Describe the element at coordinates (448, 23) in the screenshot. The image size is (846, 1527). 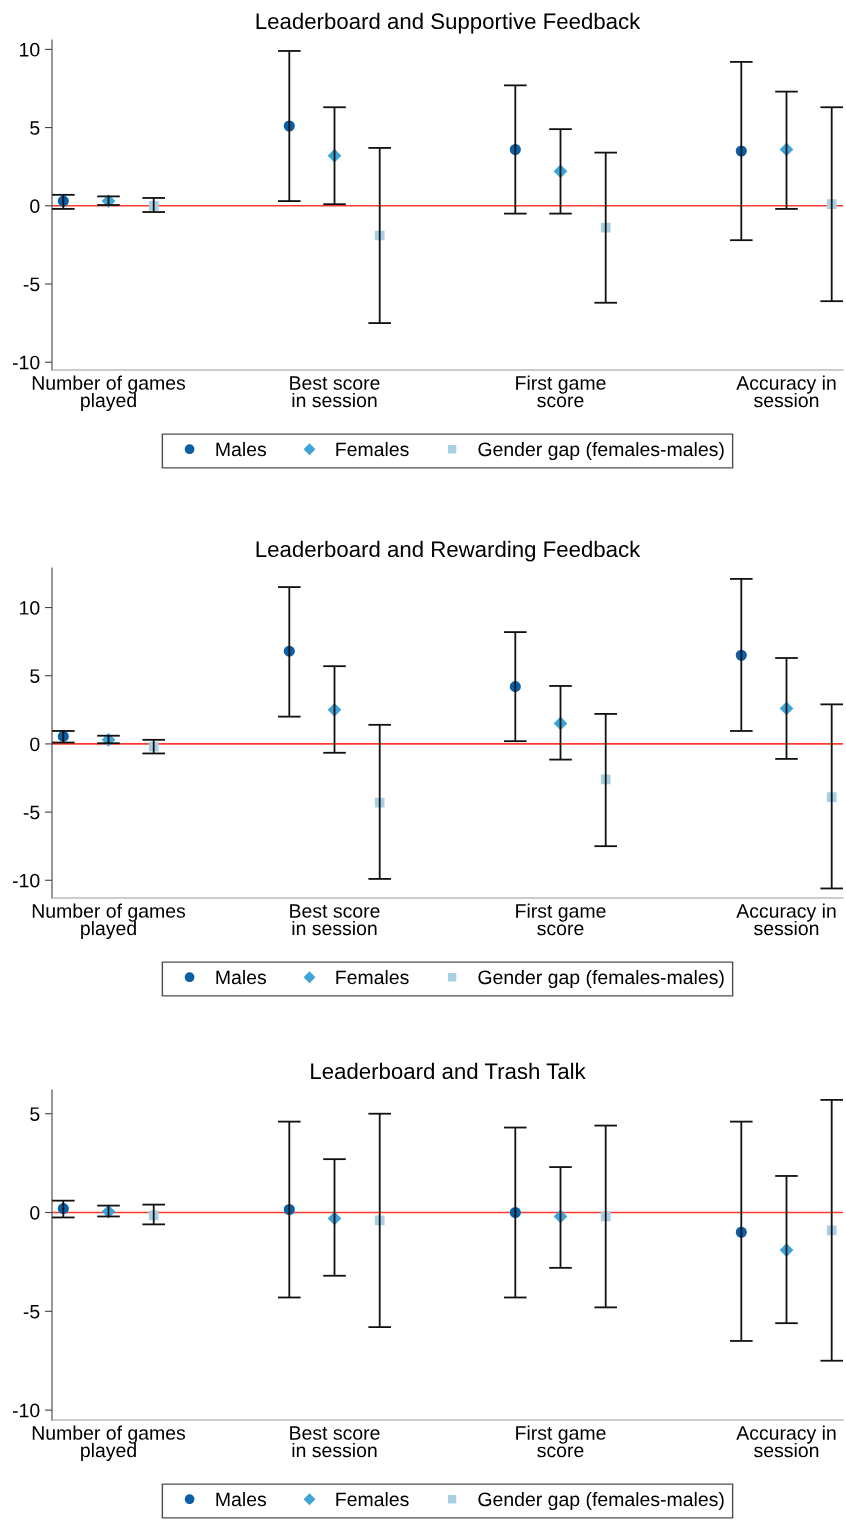
I see `chart-title: Leaderboard and Supportive Feedback` at that location.